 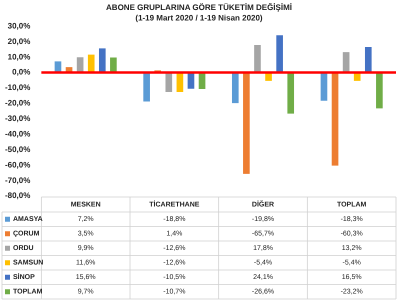 I want to click on y-tick-label: 0,0%, so click(x=21, y=72).